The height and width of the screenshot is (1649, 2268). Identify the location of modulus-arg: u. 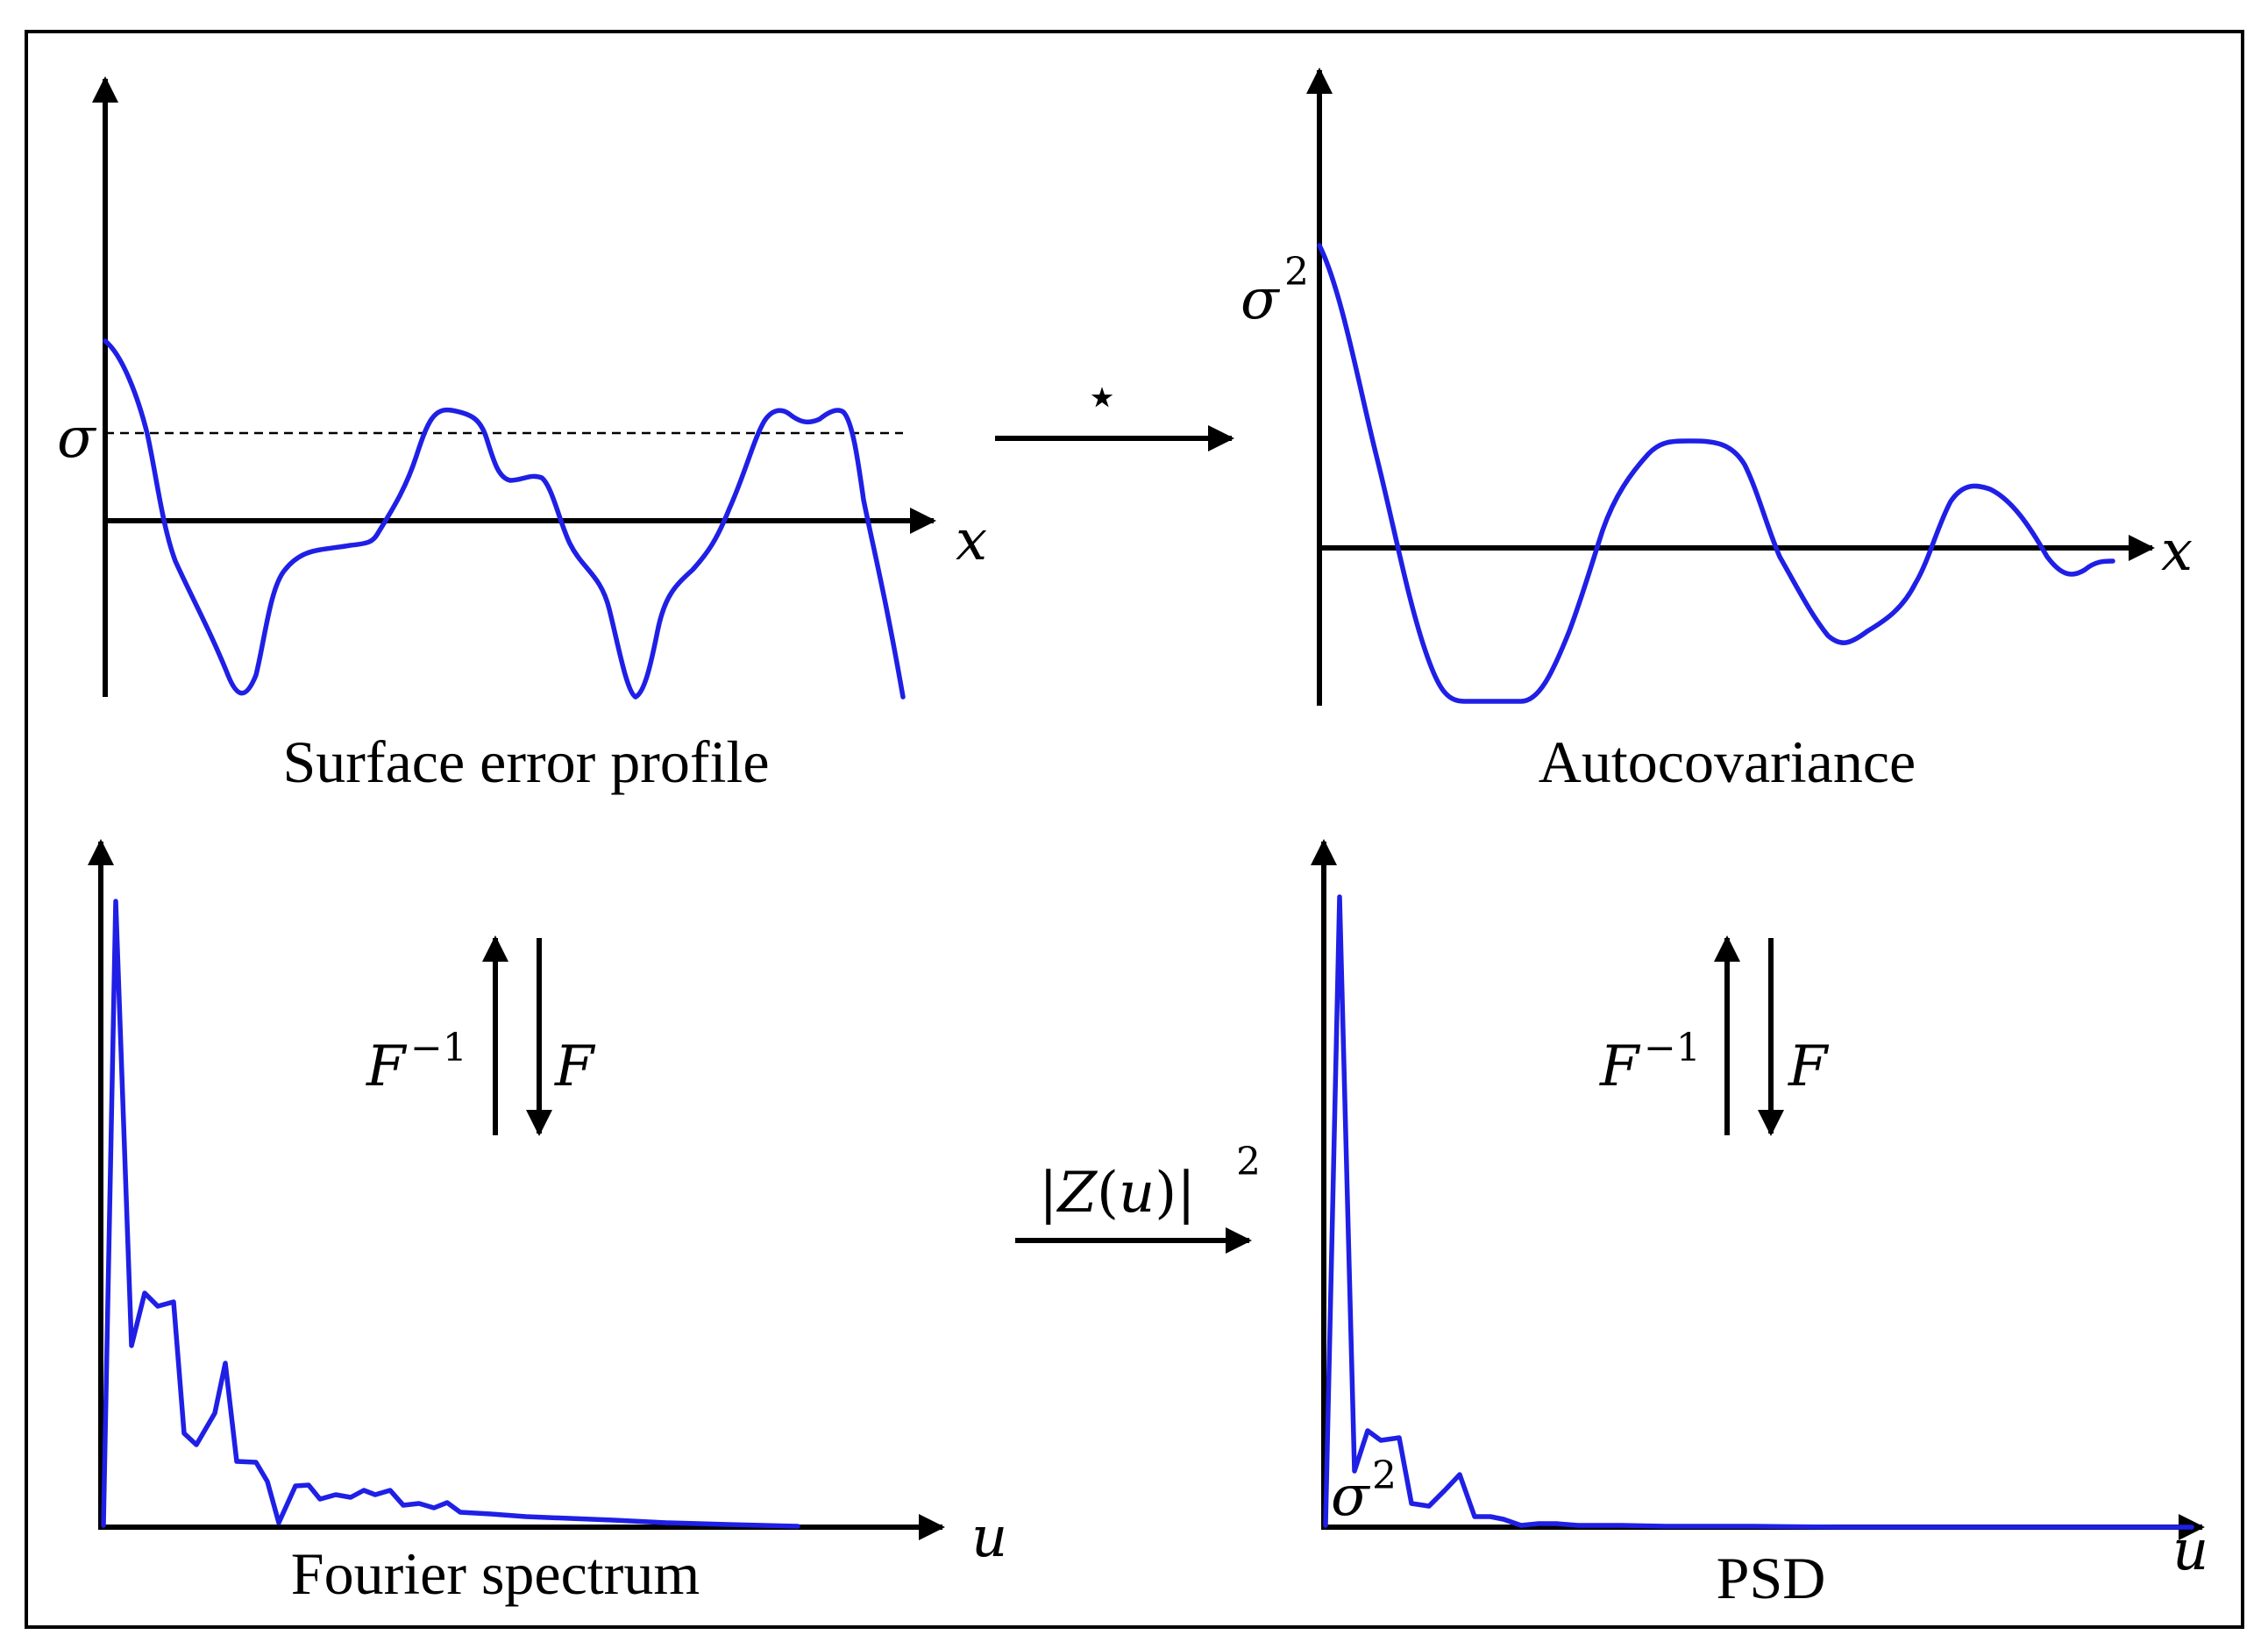
(1137, 1193).